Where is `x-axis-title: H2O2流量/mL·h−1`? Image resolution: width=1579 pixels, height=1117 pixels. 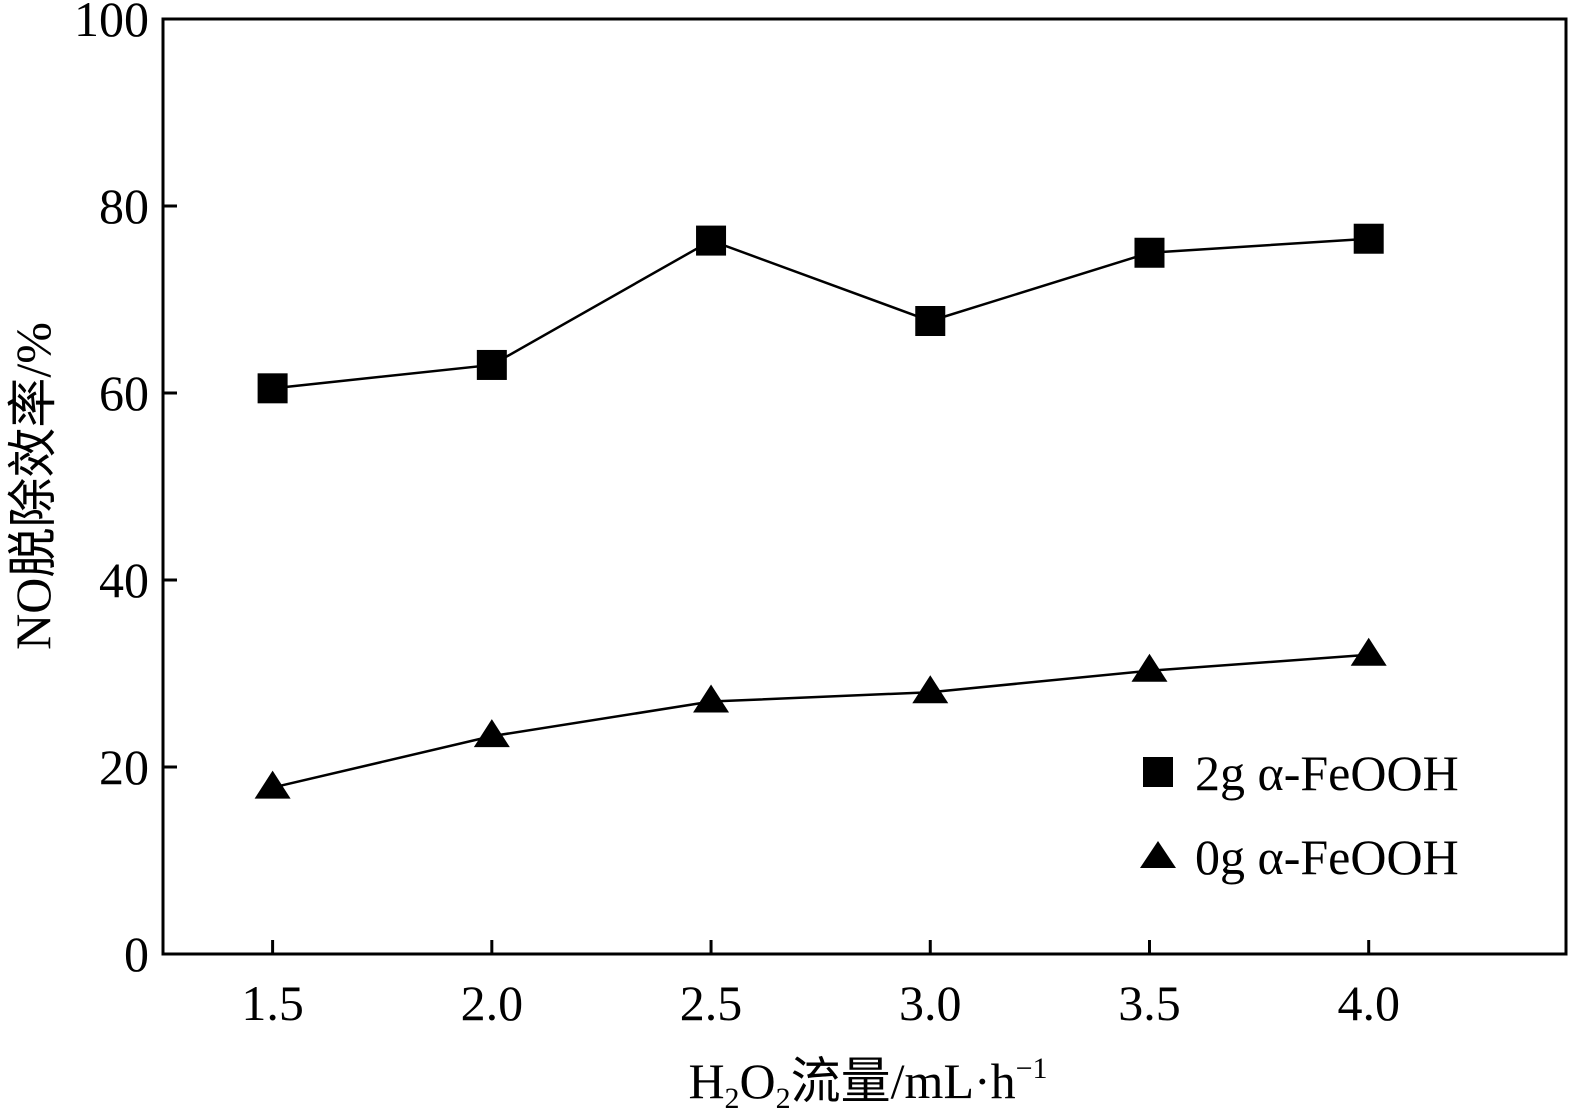
x-axis-title: H2O2流量/mL·h−1 is located at coordinates (867, 1083).